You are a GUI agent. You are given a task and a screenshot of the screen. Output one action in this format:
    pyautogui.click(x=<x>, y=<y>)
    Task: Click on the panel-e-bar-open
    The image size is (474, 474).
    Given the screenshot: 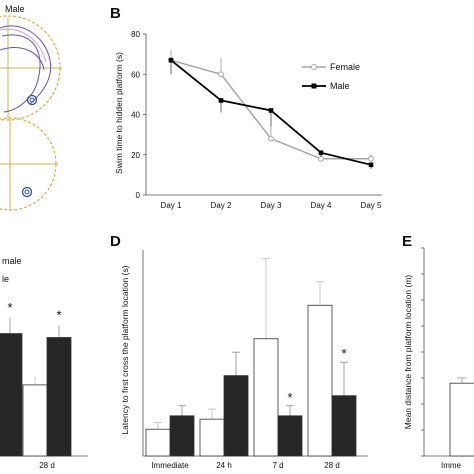 What is the action you would take?
    pyautogui.click(x=461, y=419)
    